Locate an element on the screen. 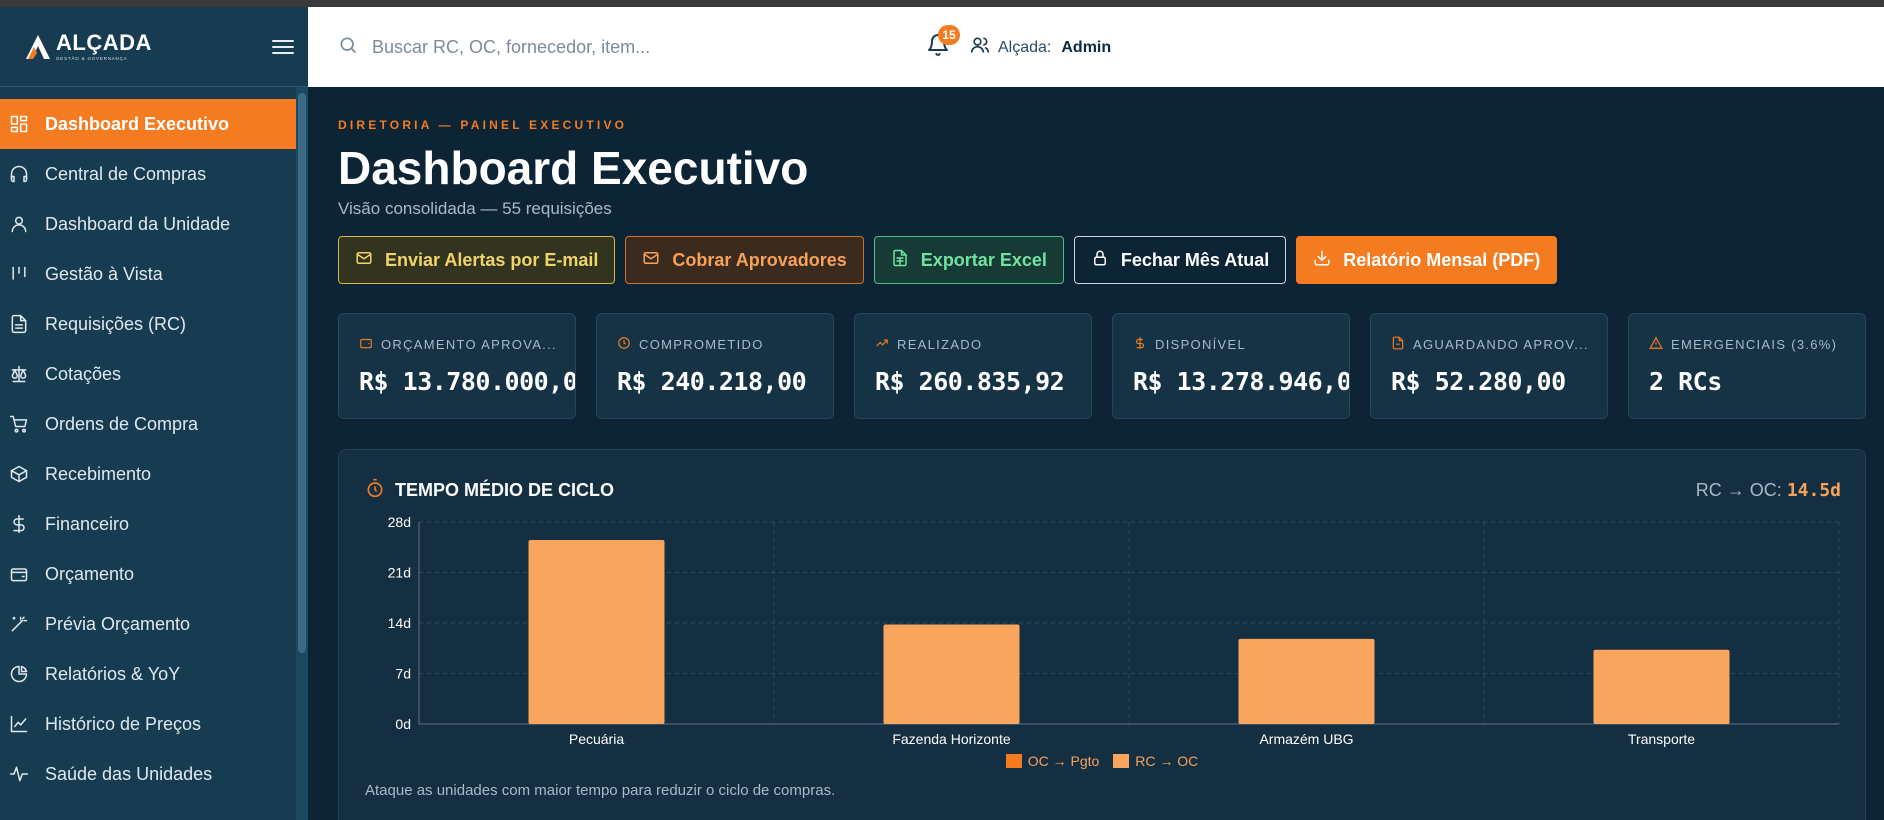  x-tick-label: Transporte is located at coordinates (1661, 739).